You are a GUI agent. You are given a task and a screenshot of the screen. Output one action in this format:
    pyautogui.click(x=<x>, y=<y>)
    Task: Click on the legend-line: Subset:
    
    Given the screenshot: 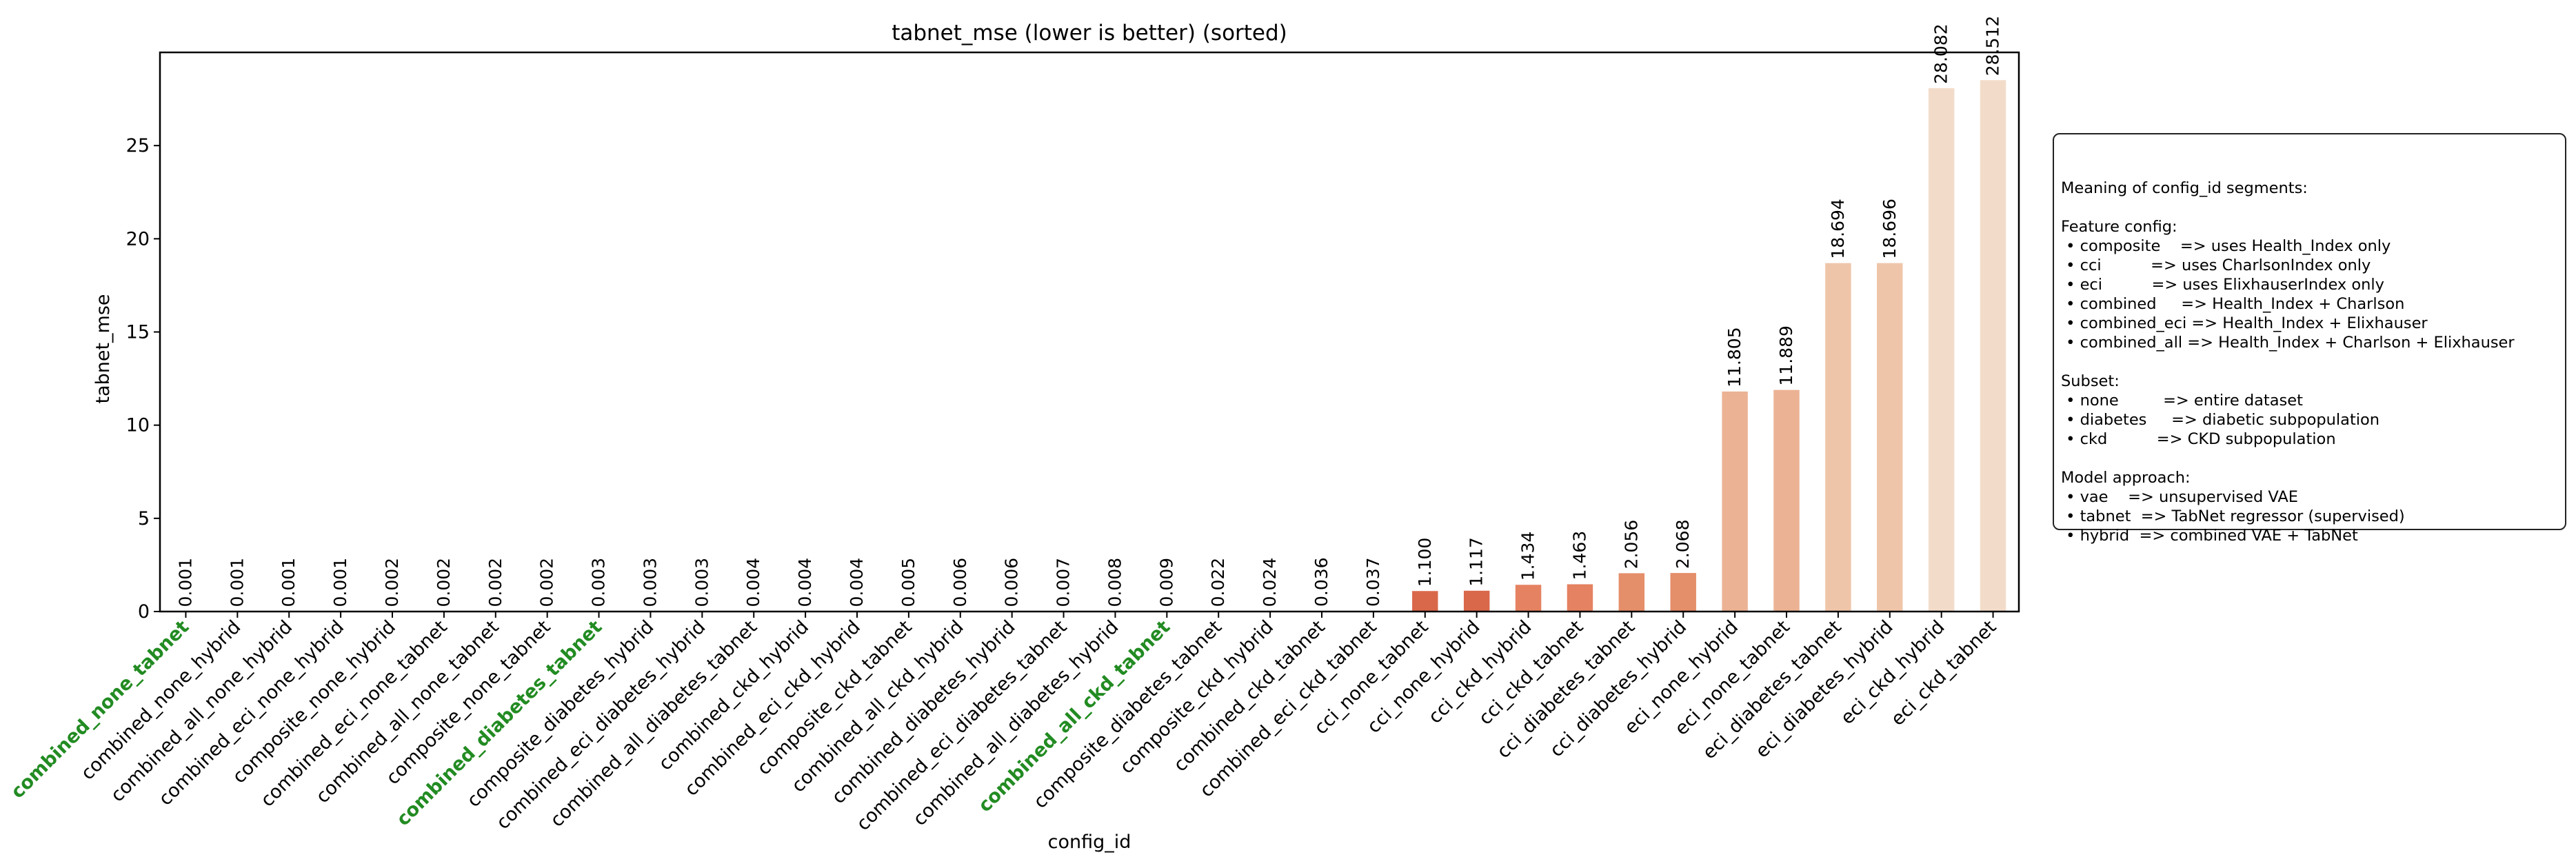 What is the action you would take?
    pyautogui.click(x=2090, y=381)
    